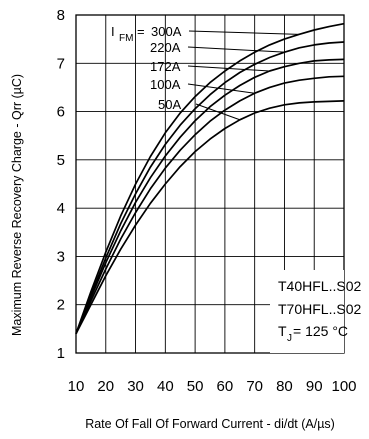  Describe the element at coordinates (165, 84) in the screenshot. I see `series-label-100A: 100A` at that location.